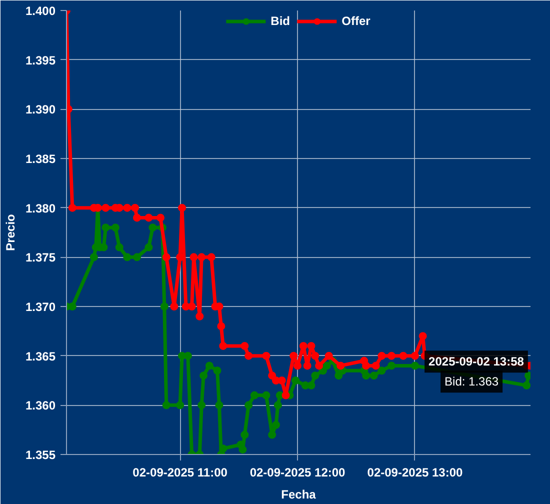 This screenshot has height=504, width=550. I want to click on x-tick-label: 02-09-2025 11:00, so click(180, 473).